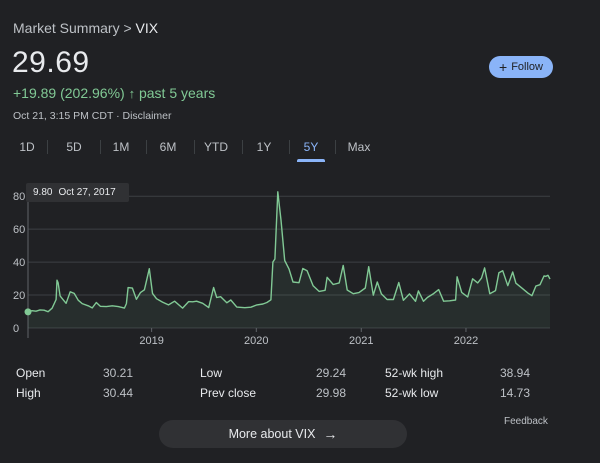 This screenshot has width=600, height=463. Describe the element at coordinates (117, 393) in the screenshot. I see `stat-value-high: 30.44` at that location.